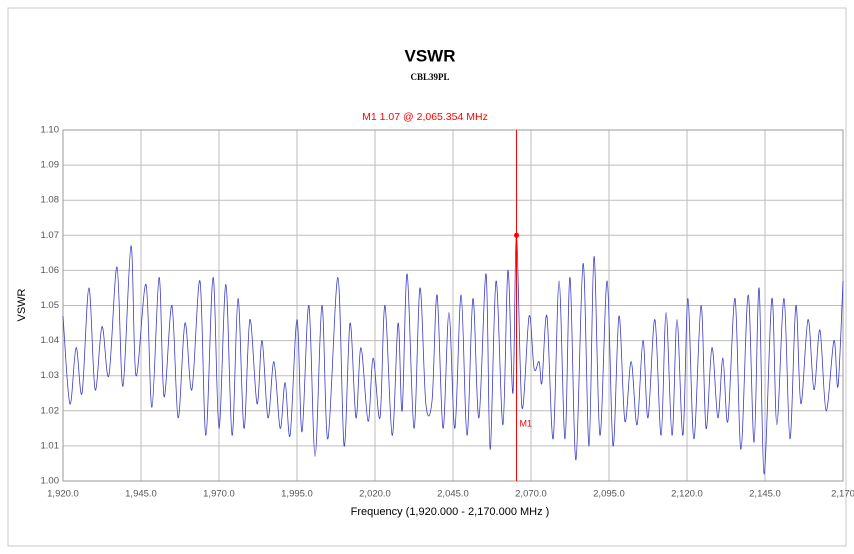 The image size is (854, 554). Describe the element at coordinates (425, 117) in the screenshot. I see `marker-annotation: M1 1.07 @ 2,065.354 MHz` at that location.